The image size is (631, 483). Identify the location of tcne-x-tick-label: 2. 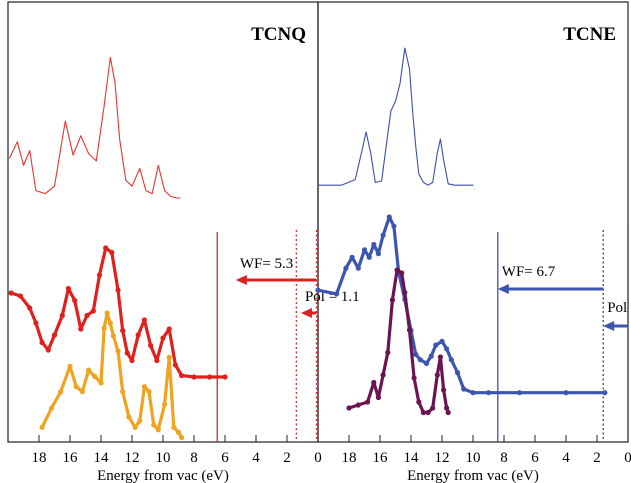
(597, 458).